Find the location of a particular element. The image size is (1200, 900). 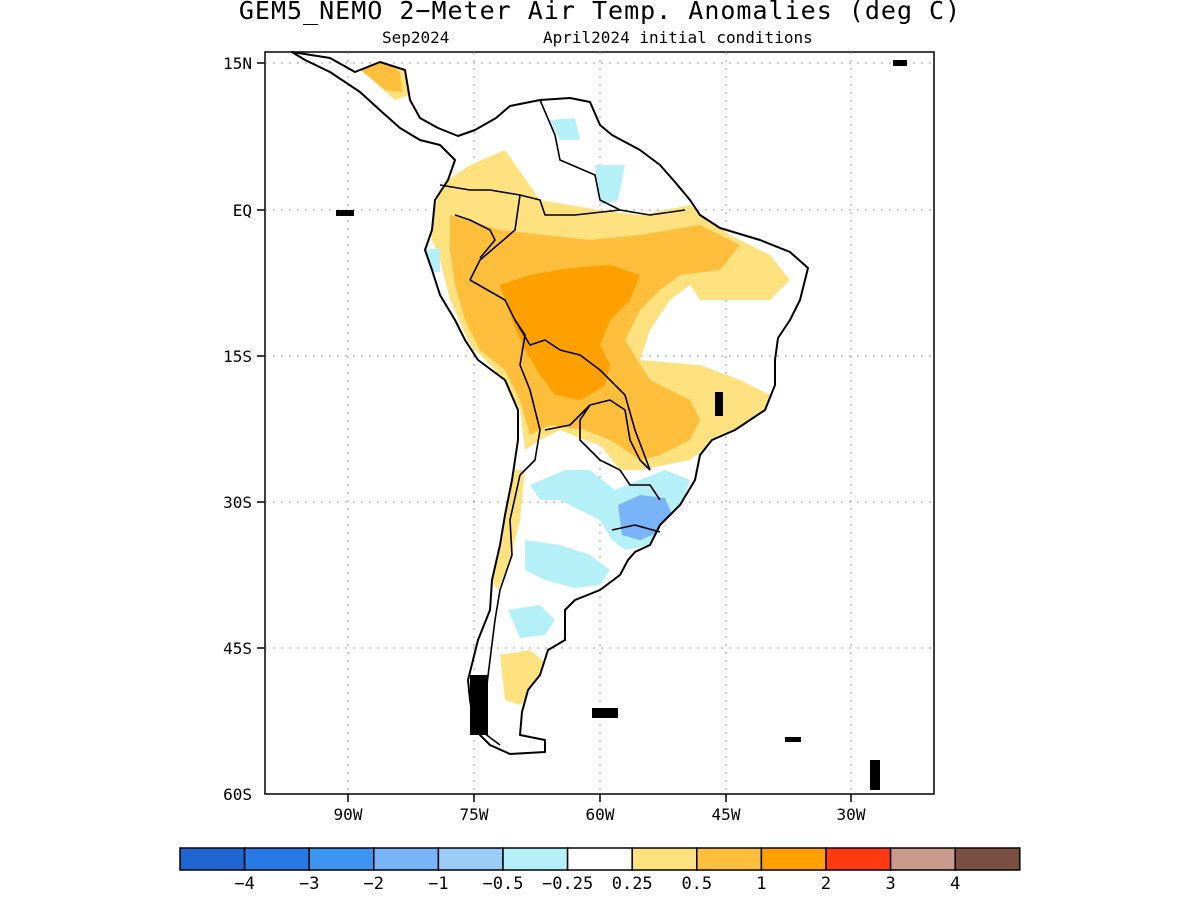

warm-anomaly-patagonia is located at coordinates (524, 677).